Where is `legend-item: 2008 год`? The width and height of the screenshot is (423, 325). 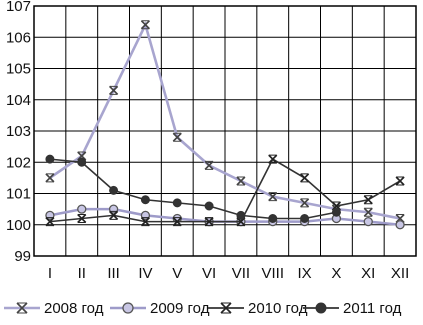 legend-item: 2008 год is located at coordinates (54, 308).